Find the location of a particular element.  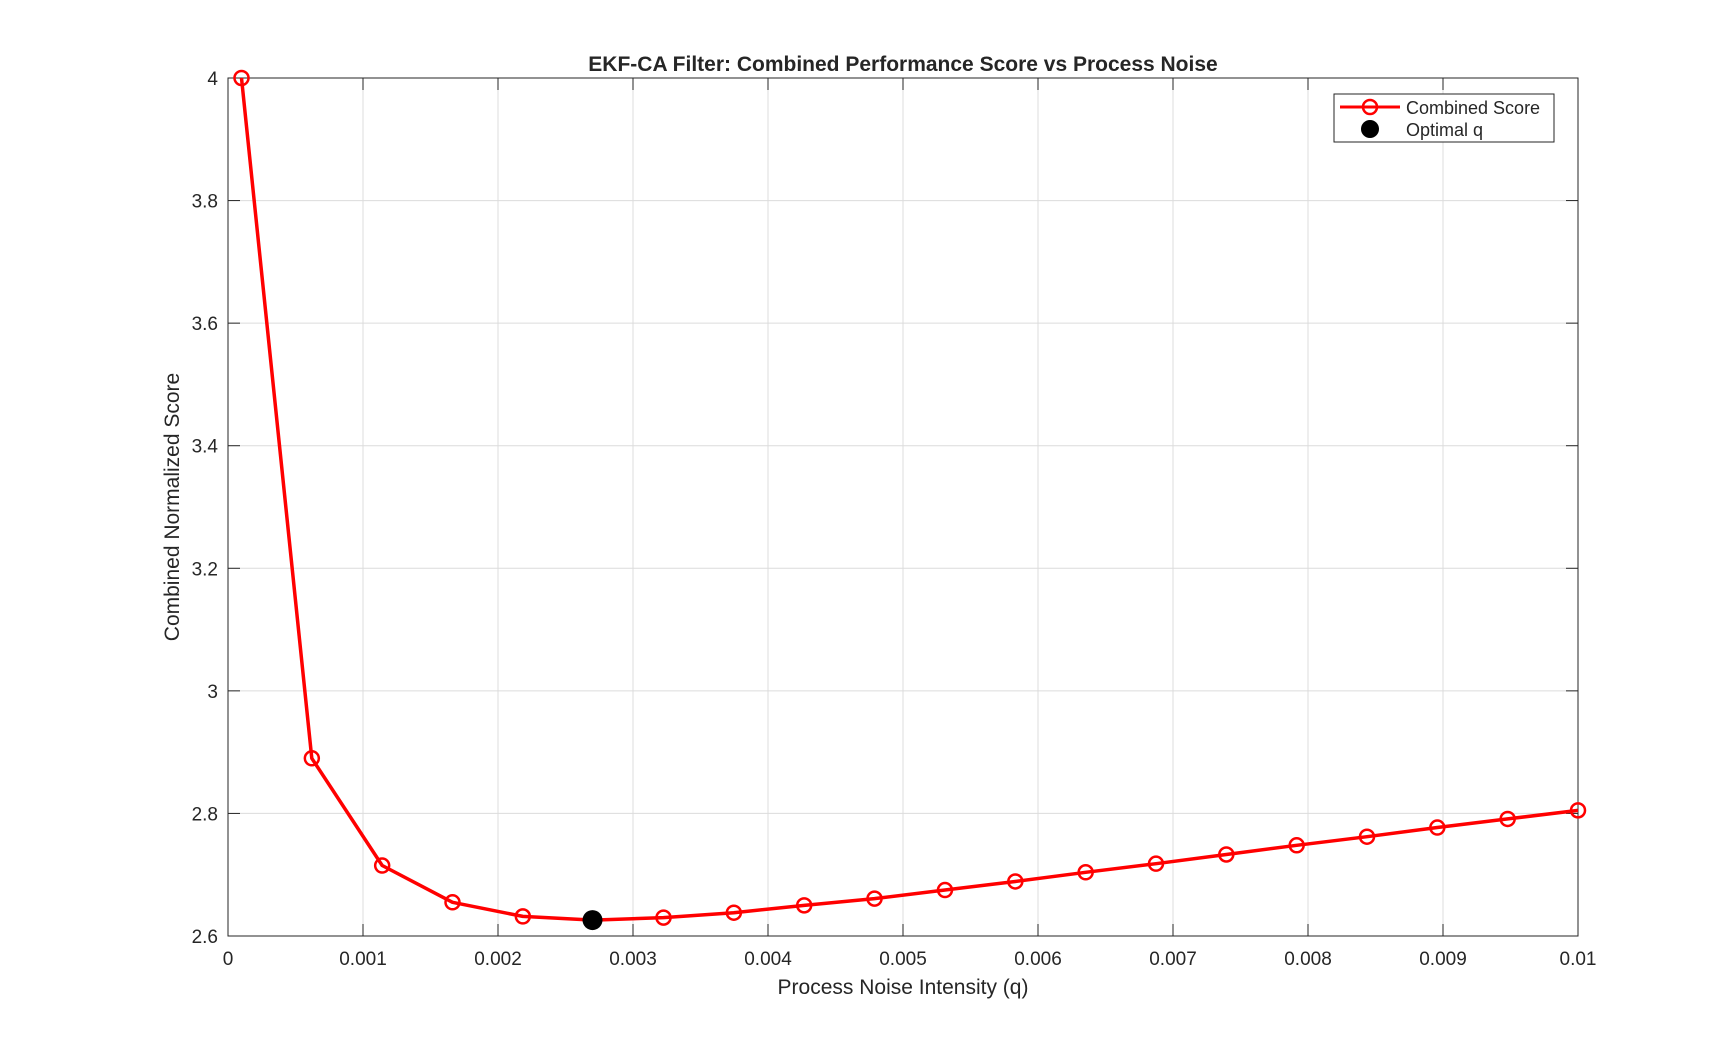

x-tick-label: 0.004 is located at coordinates (768, 959).